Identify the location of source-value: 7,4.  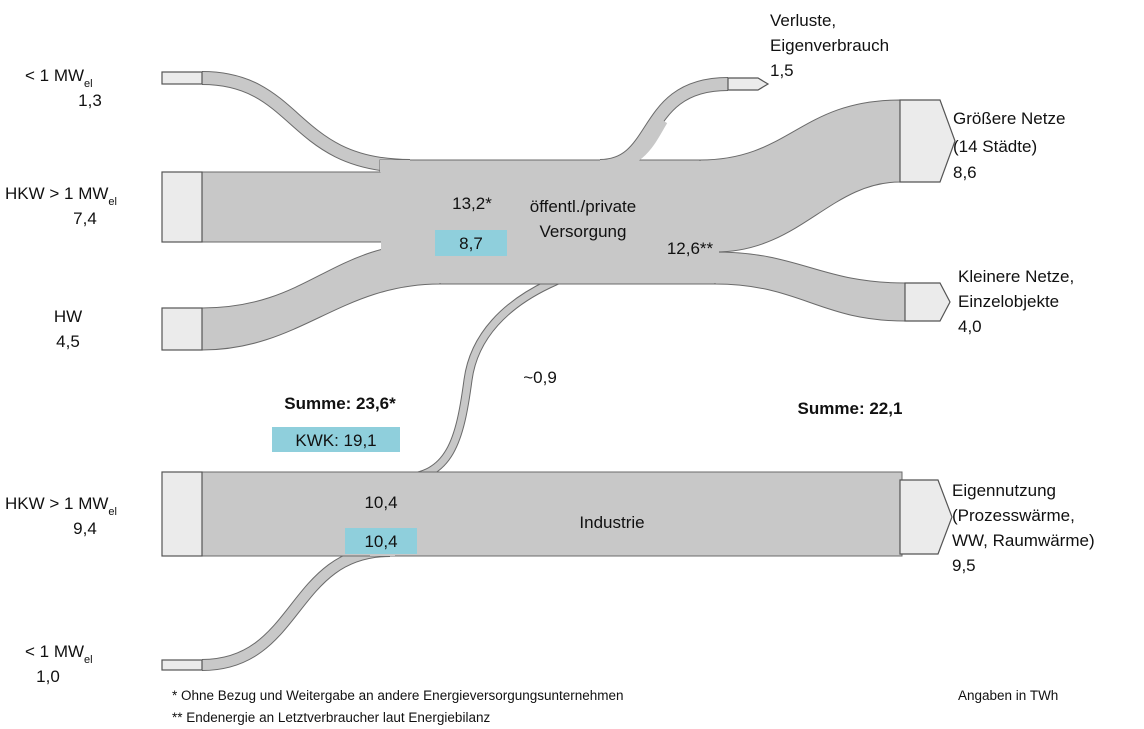
(85, 218).